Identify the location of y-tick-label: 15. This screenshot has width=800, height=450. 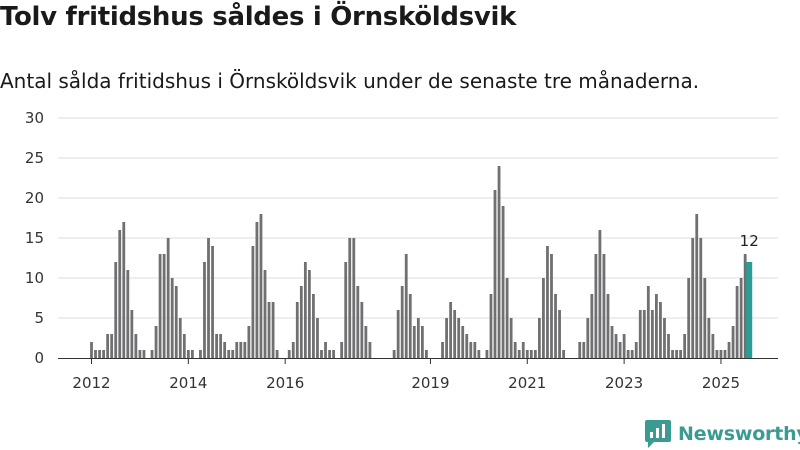
(34, 238).